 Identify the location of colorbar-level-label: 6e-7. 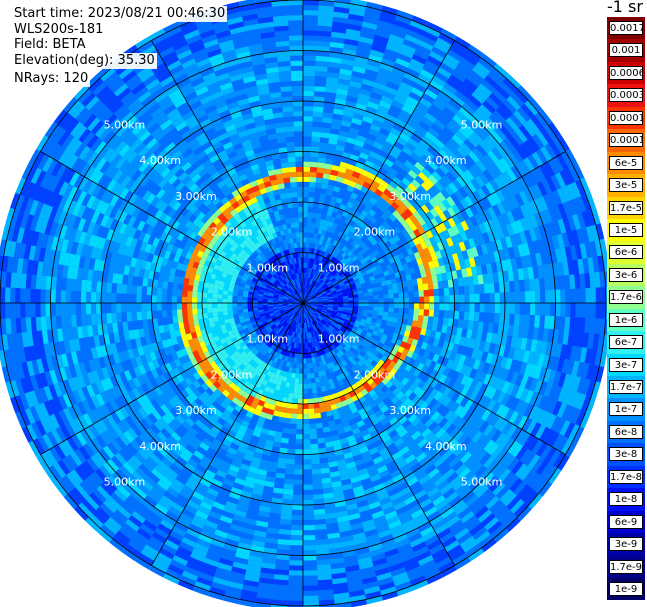
(626, 342).